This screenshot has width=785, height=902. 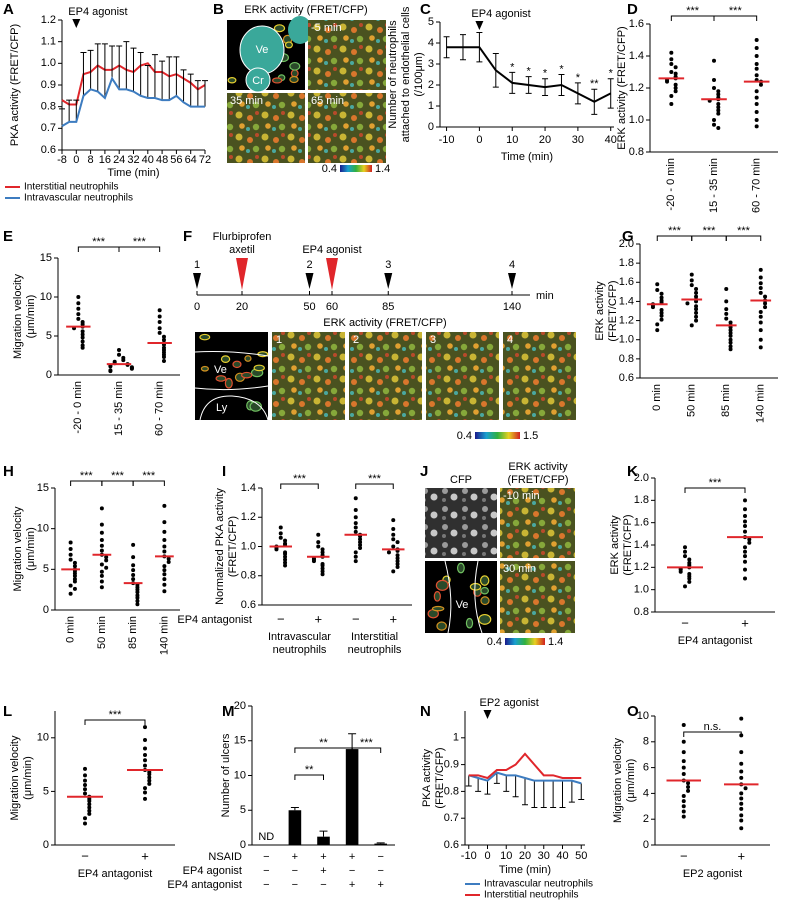 I want to click on annotation-arrow, so click(x=76, y=23).